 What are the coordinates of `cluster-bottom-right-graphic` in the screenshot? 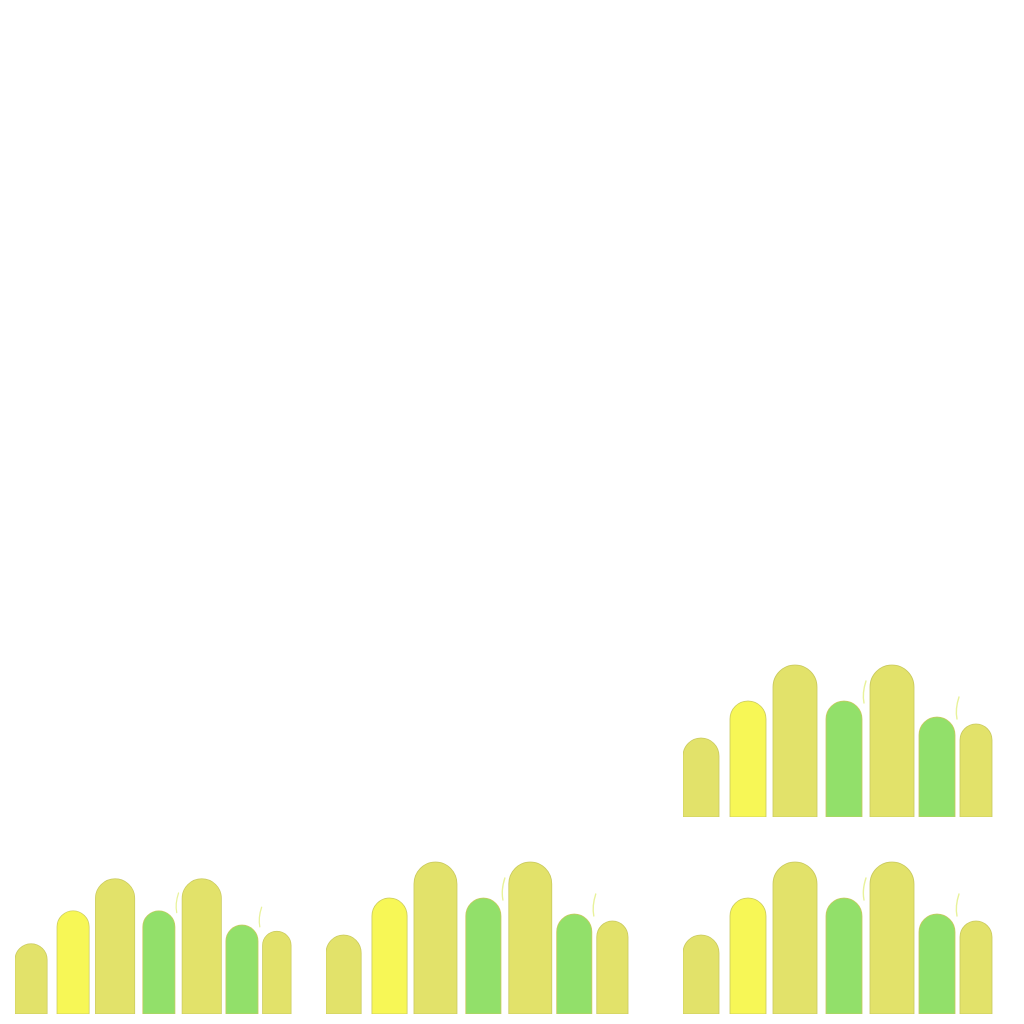 It's located at (838, 937).